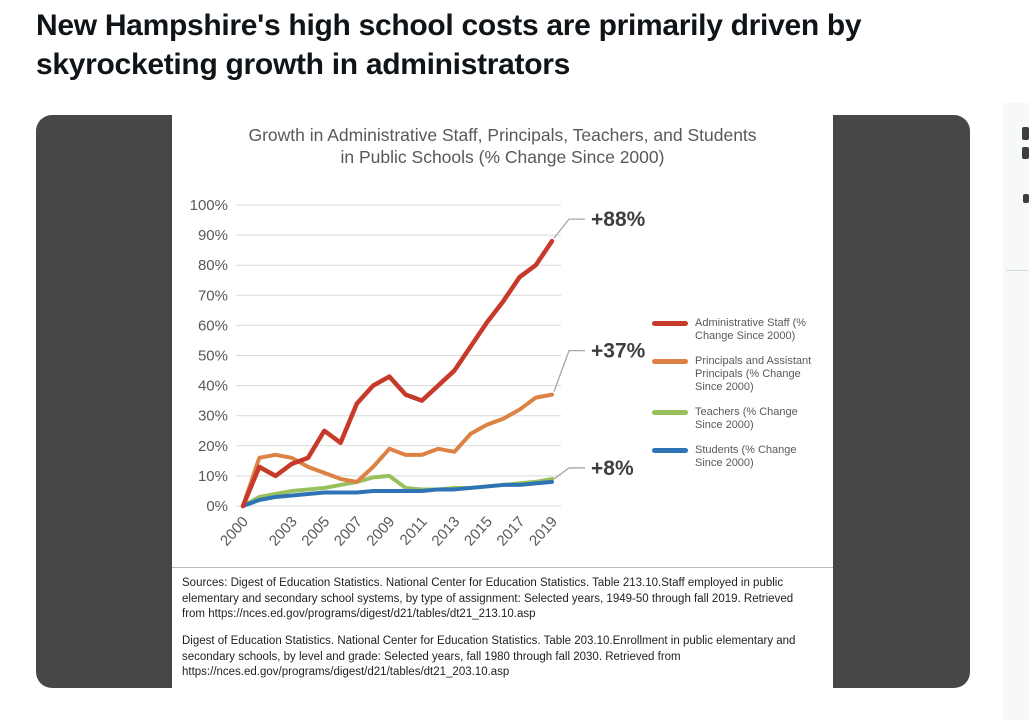 Image resolution: width=1029 pixels, height=720 pixels. What do you see at coordinates (612, 468) in the screenshot?
I see `annotation-label: +8%` at bounding box center [612, 468].